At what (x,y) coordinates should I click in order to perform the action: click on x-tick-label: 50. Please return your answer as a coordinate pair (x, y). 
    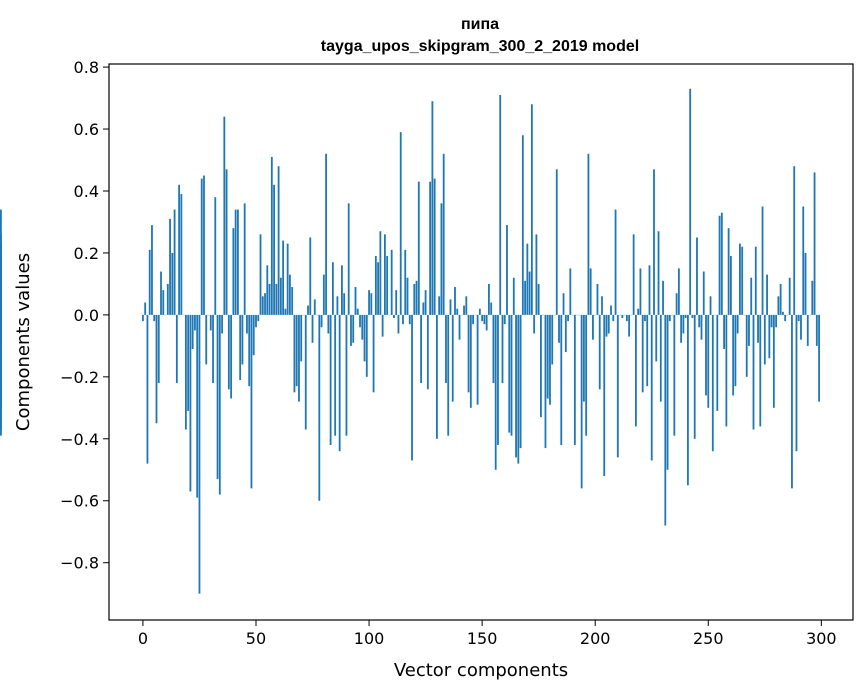
    Looking at the image, I should click on (256, 638).